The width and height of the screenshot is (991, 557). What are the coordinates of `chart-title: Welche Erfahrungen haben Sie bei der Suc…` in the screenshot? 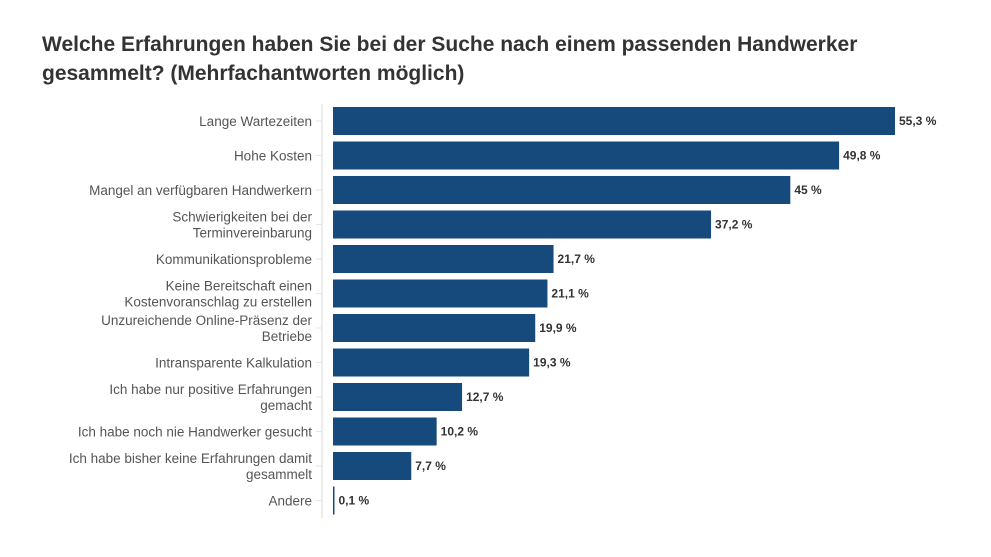 It's located at (450, 59).